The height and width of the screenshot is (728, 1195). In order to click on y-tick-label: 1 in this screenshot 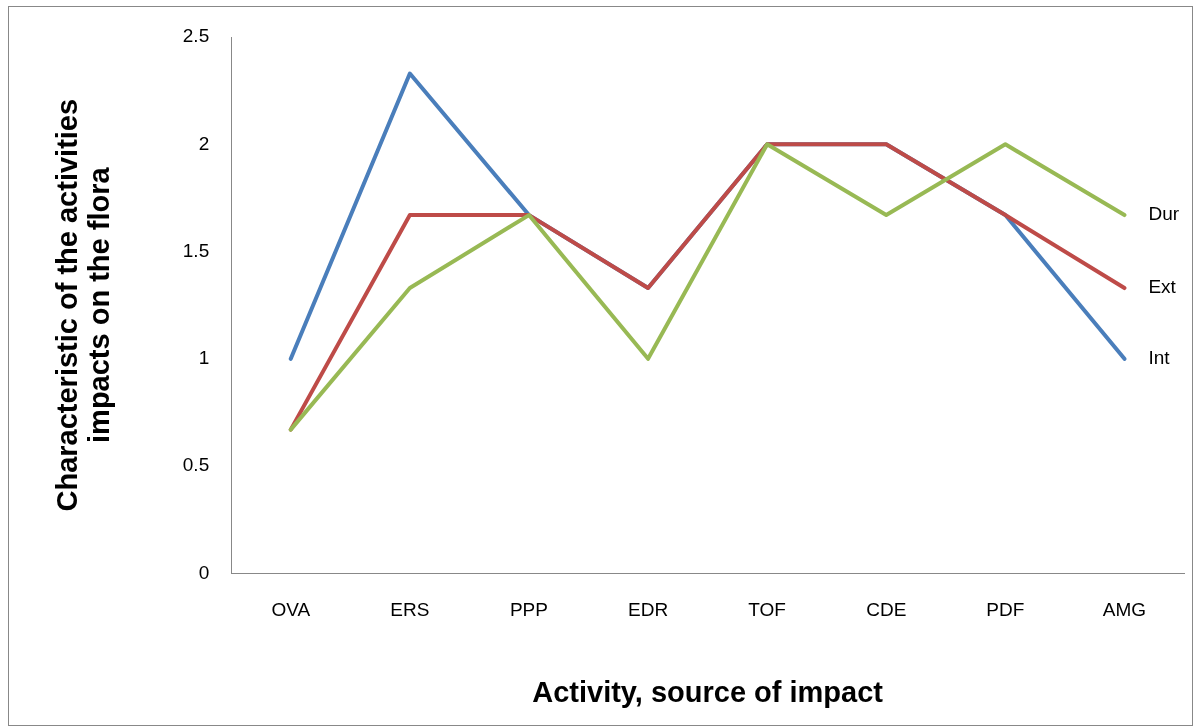, I will do `click(204, 358)`.